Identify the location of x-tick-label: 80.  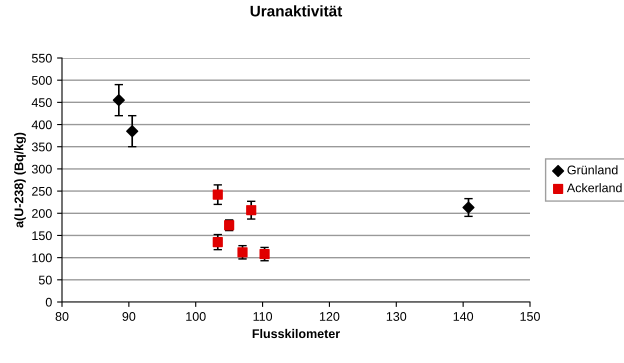
(62, 316).